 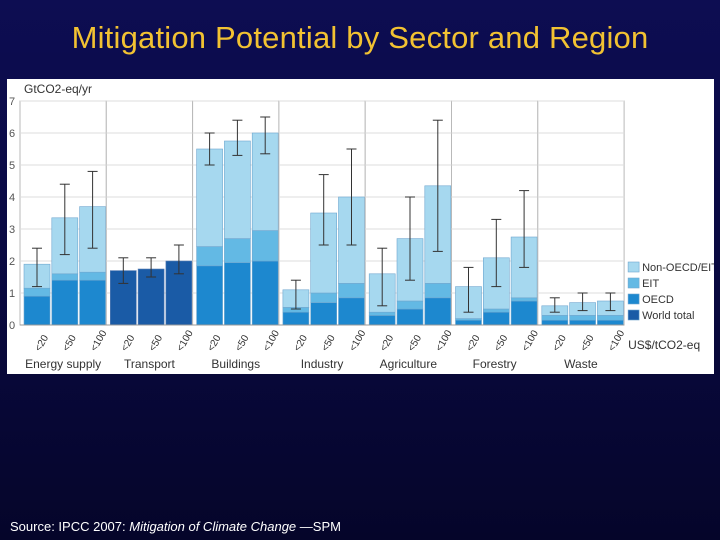 I want to click on y-tick-label: 6, so click(x=12, y=134).